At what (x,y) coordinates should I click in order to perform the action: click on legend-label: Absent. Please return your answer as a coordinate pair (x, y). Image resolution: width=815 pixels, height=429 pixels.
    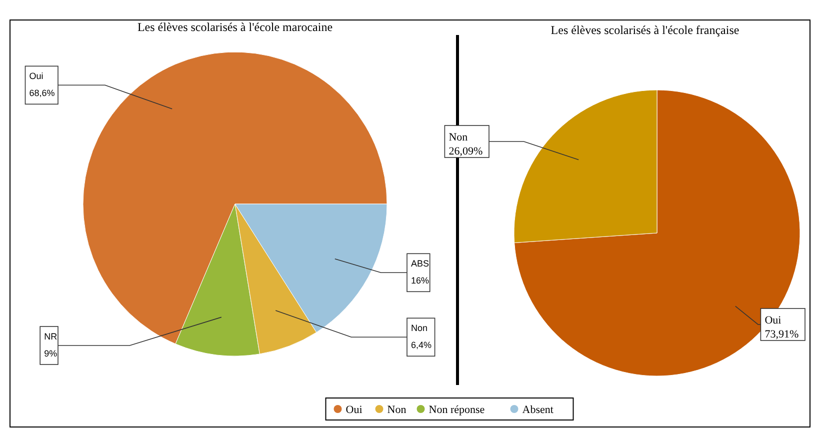
    Looking at the image, I should click on (538, 410).